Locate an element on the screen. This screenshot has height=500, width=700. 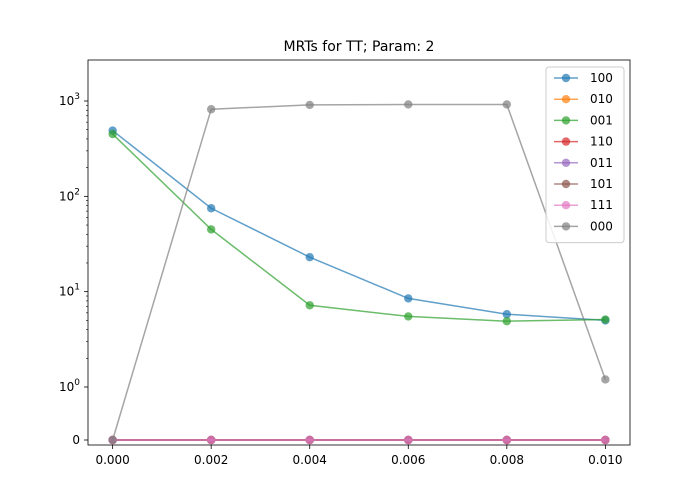
x-tick-label: 0.004 is located at coordinates (310, 460).